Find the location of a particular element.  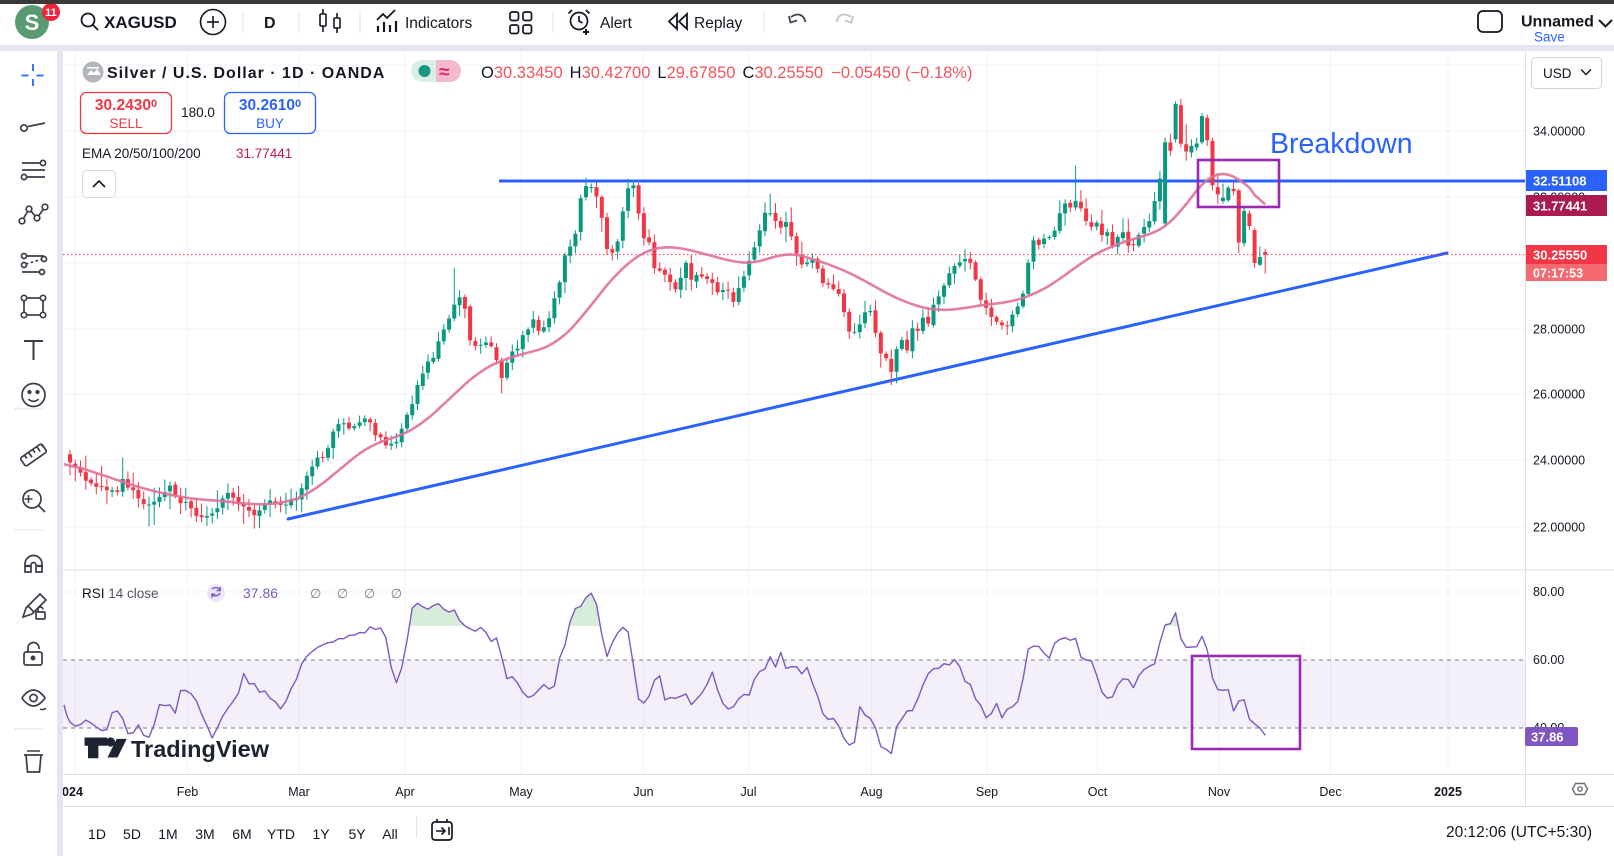

svg-text: D is located at coordinates (270, 23).